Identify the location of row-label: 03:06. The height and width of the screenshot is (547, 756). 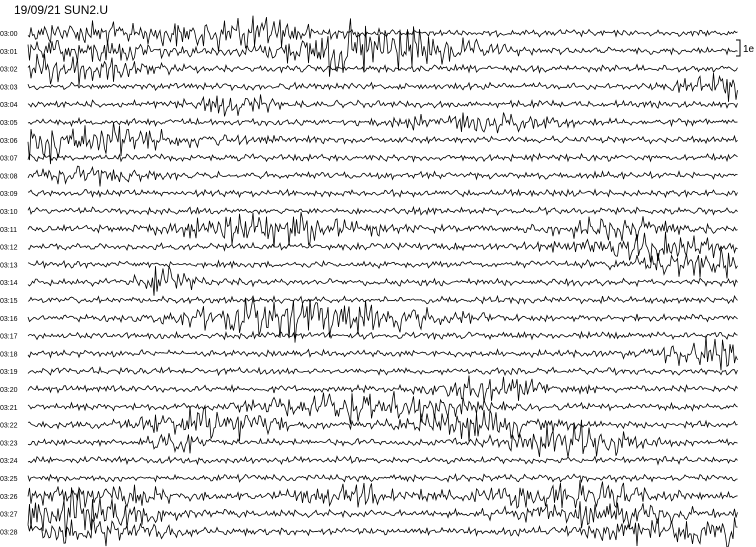
(9, 141).